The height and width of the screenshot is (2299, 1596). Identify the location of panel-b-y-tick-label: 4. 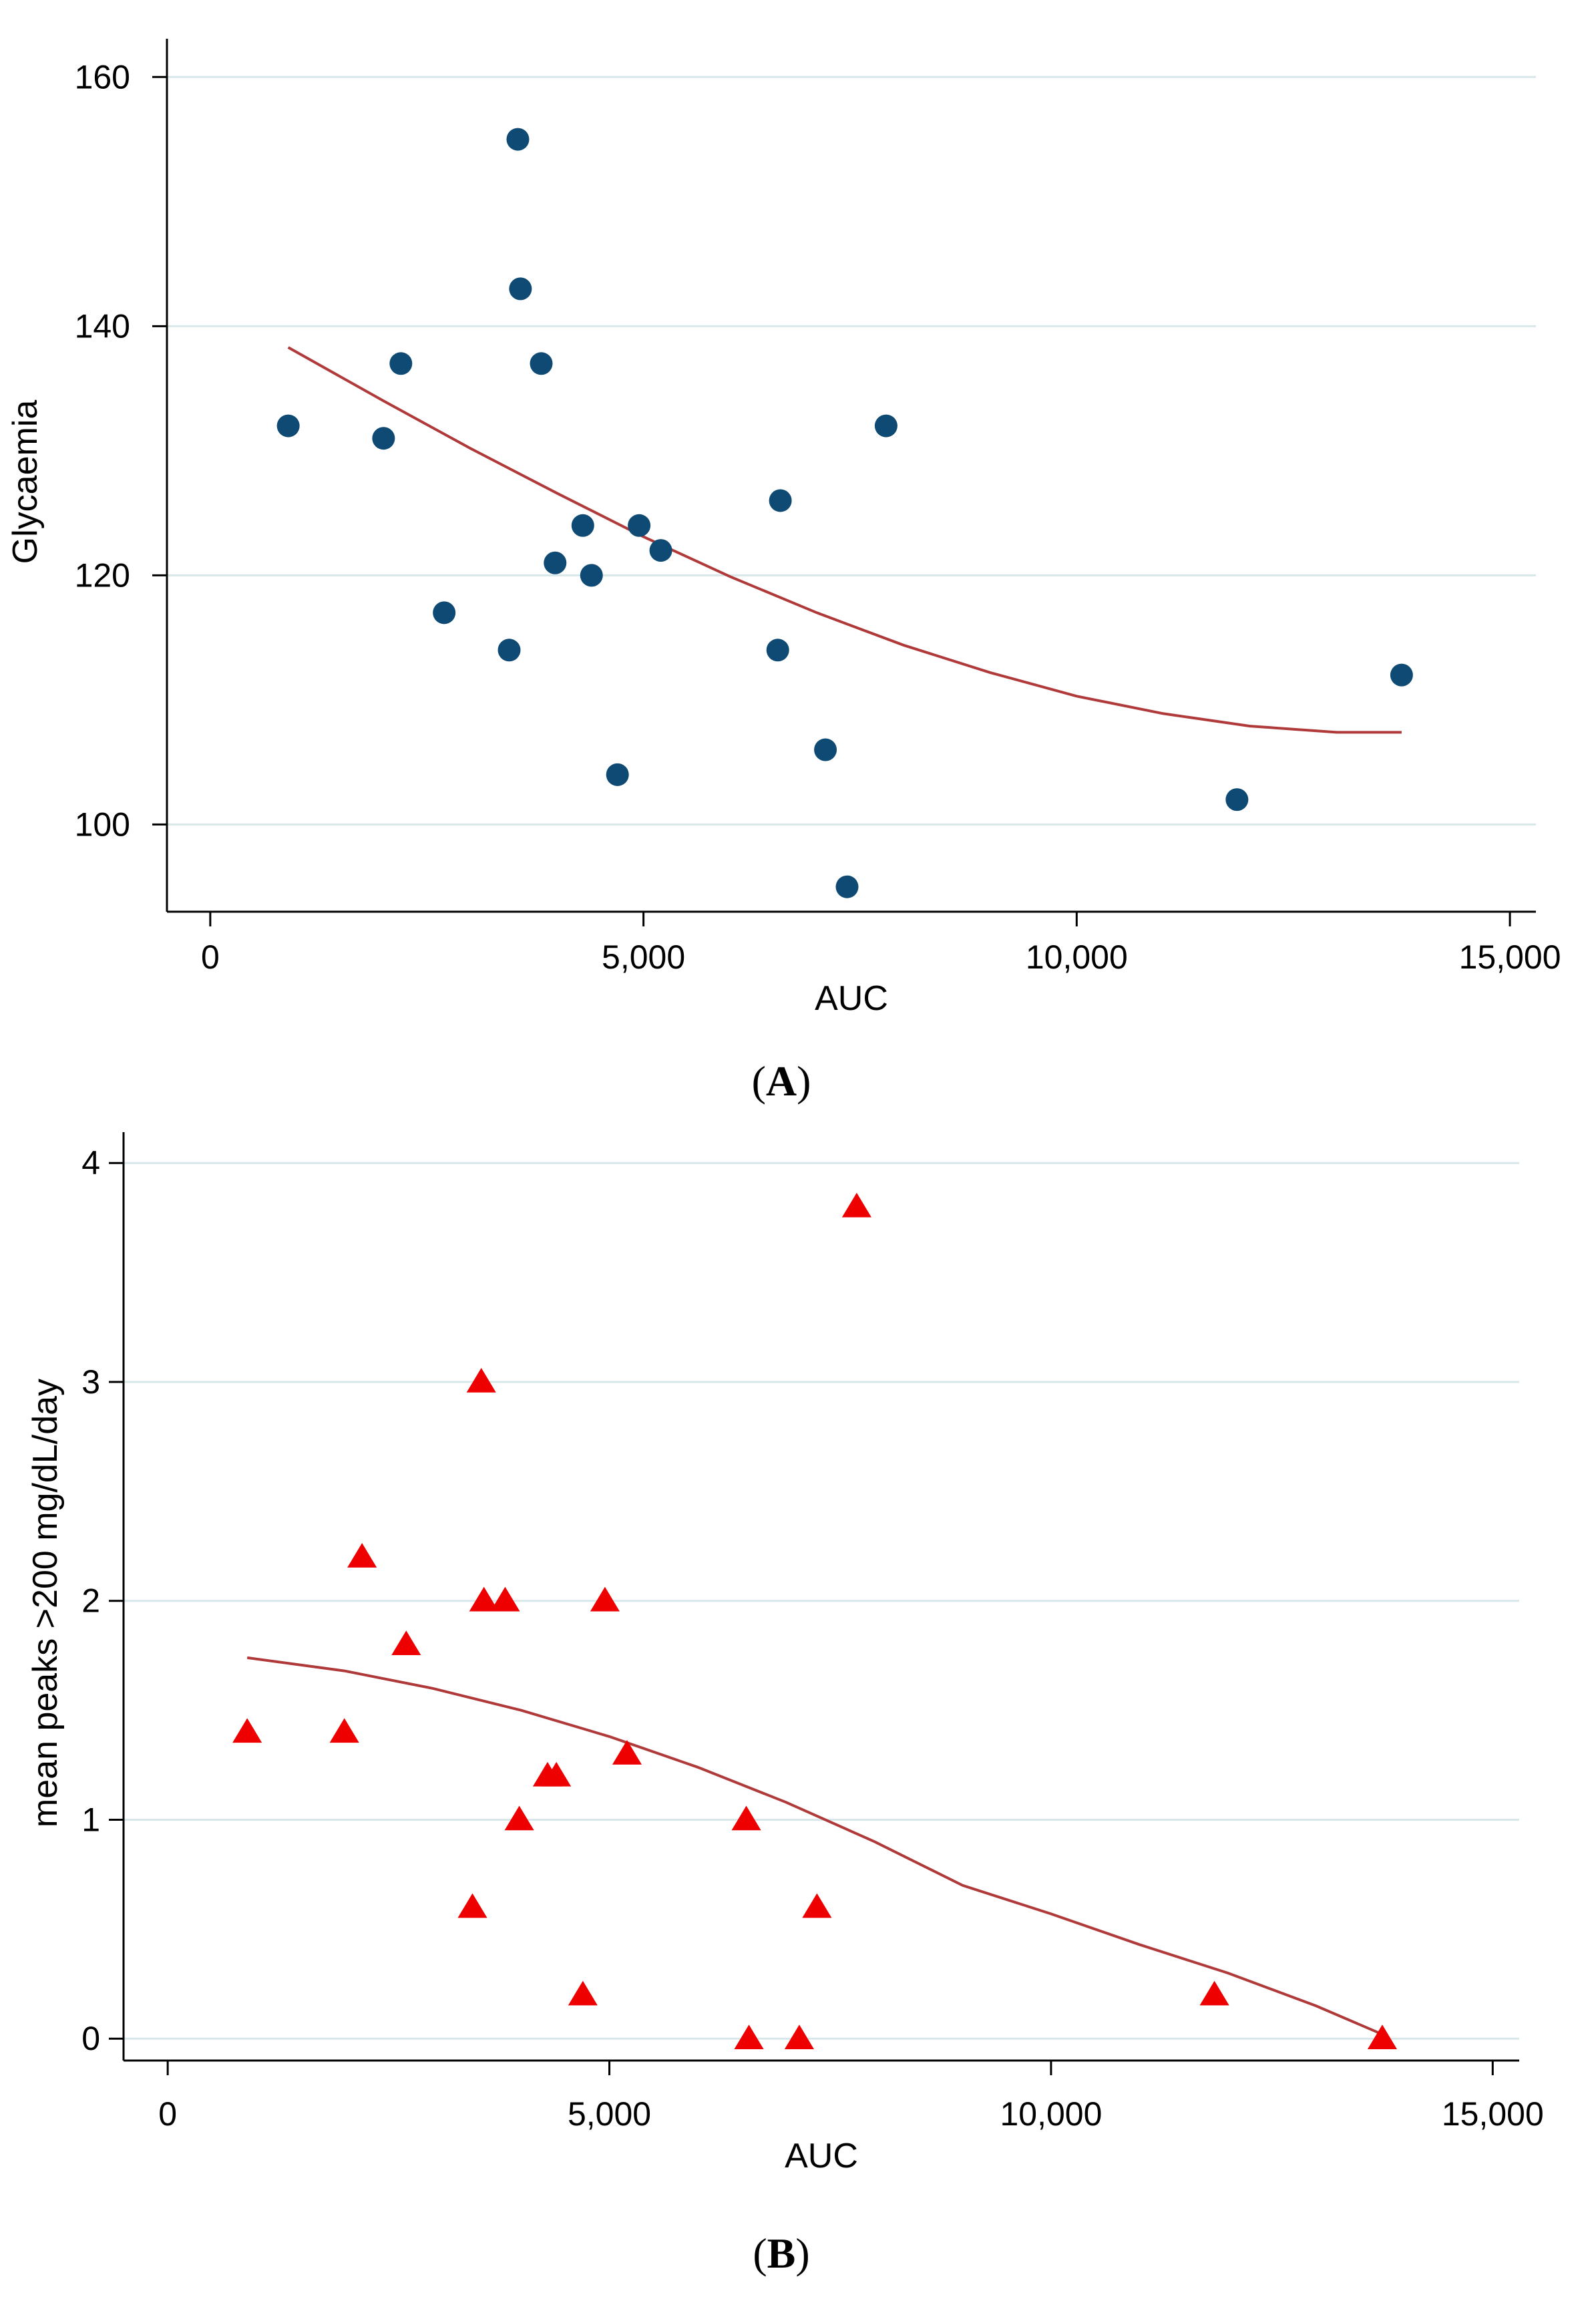
(91, 1163).